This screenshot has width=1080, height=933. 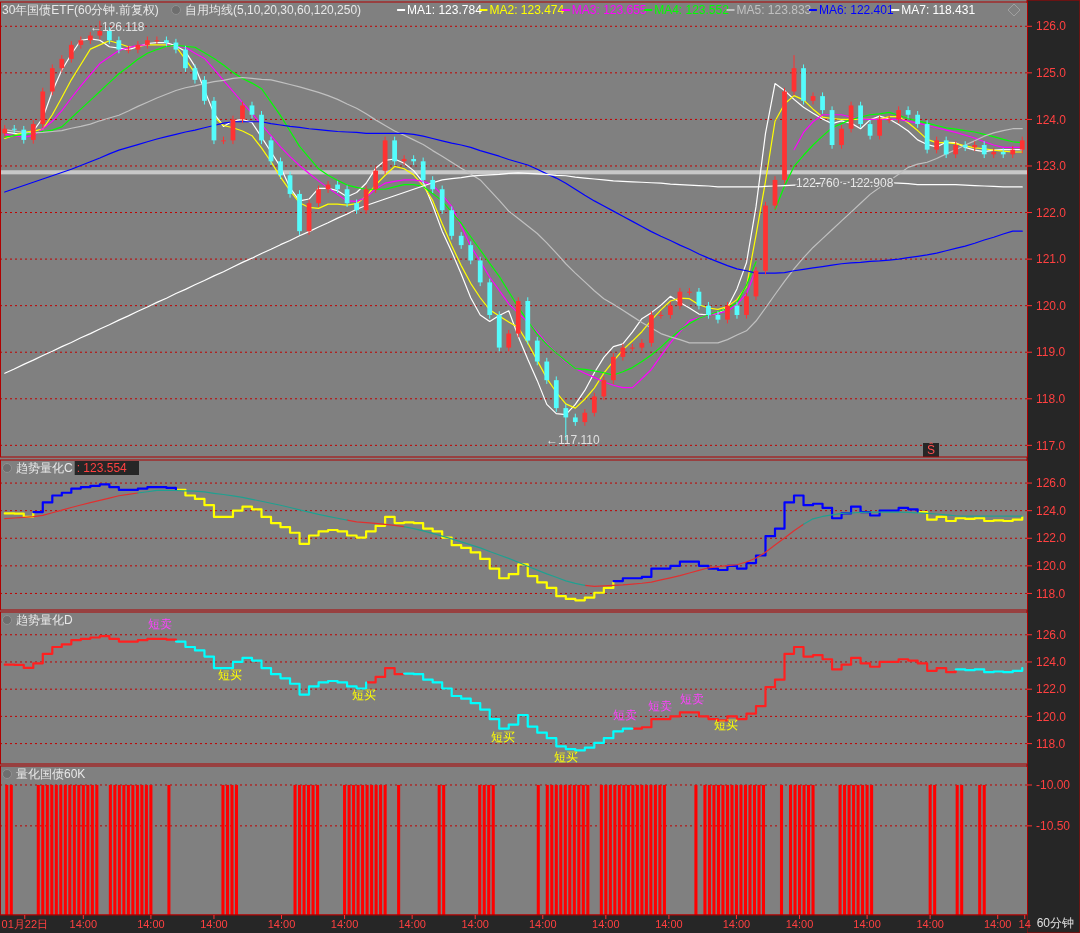 What do you see at coordinates (573, 440) in the screenshot?
I see `annotation: ←117.110` at bounding box center [573, 440].